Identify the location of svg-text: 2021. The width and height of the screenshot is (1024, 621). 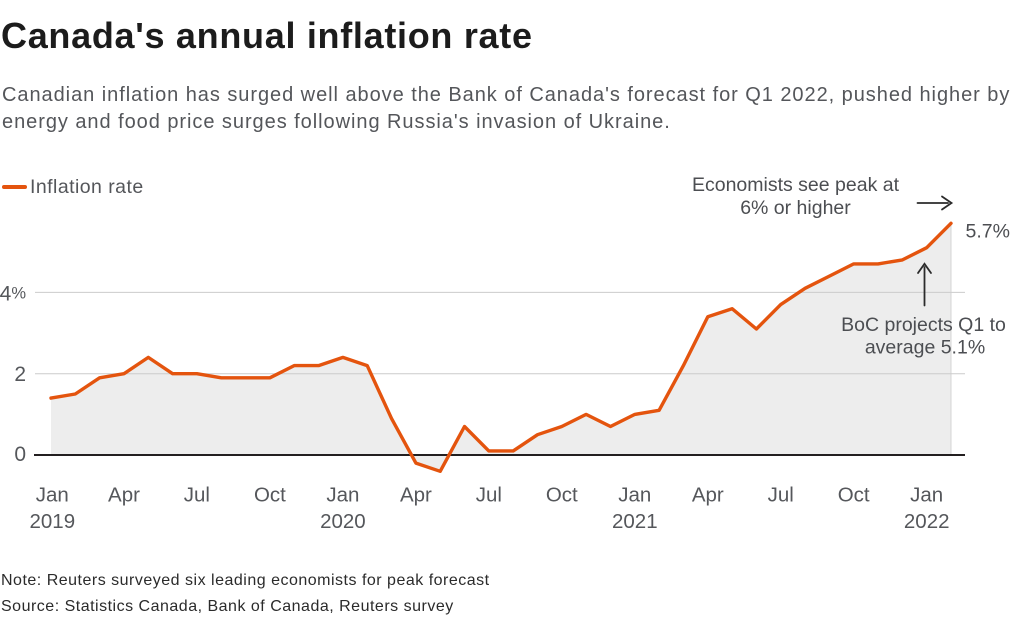
(635, 521).